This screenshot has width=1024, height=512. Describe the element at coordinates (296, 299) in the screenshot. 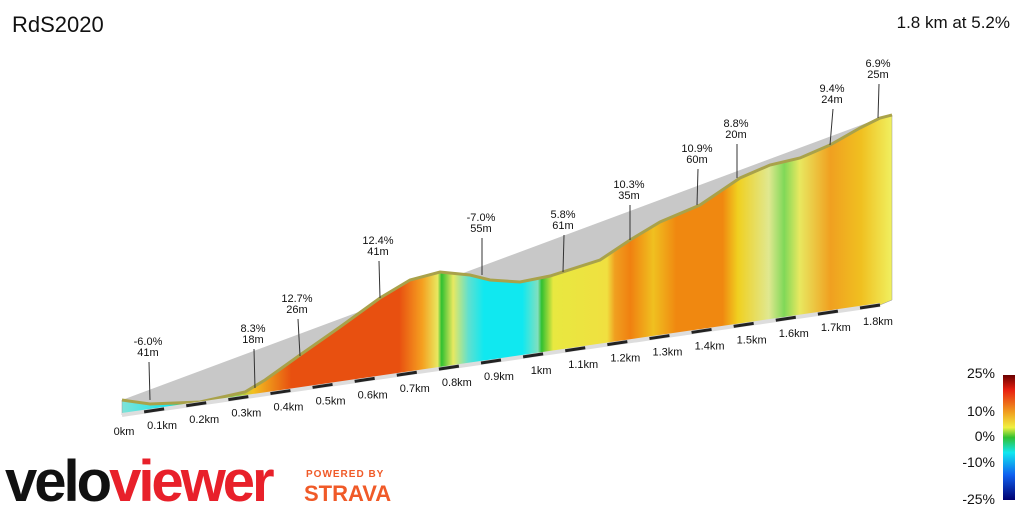

I see `annotation-grade: 12.7%` at that location.